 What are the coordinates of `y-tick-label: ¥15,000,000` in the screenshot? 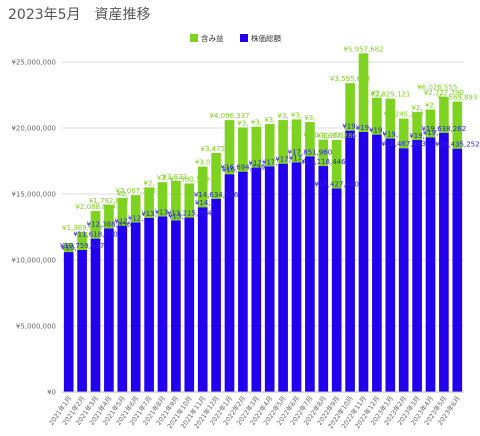 It's located at (33, 195).